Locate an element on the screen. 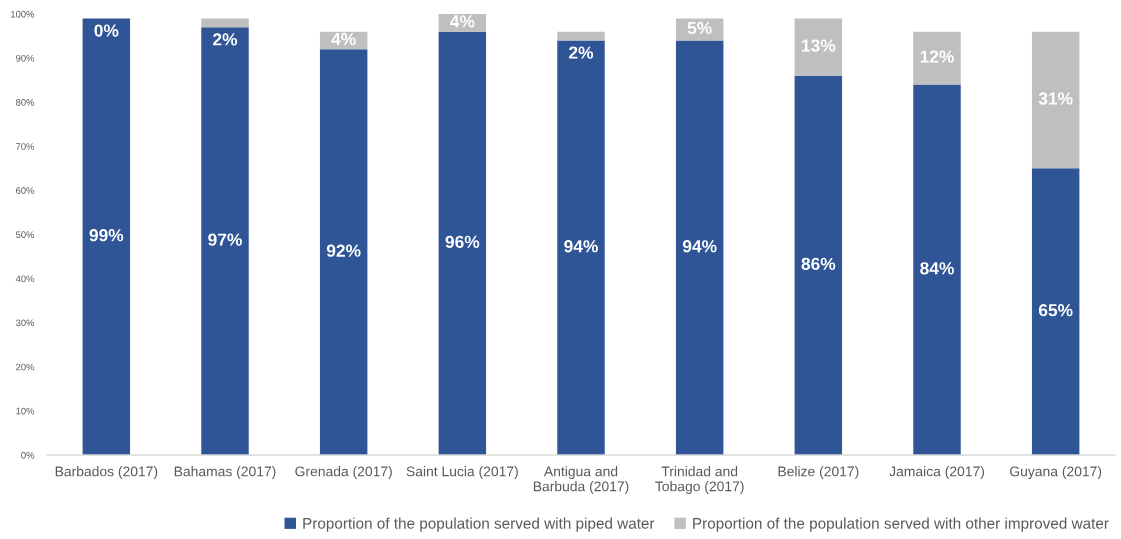 The width and height of the screenshot is (1121, 539). data-label: 31% is located at coordinates (1055, 98).